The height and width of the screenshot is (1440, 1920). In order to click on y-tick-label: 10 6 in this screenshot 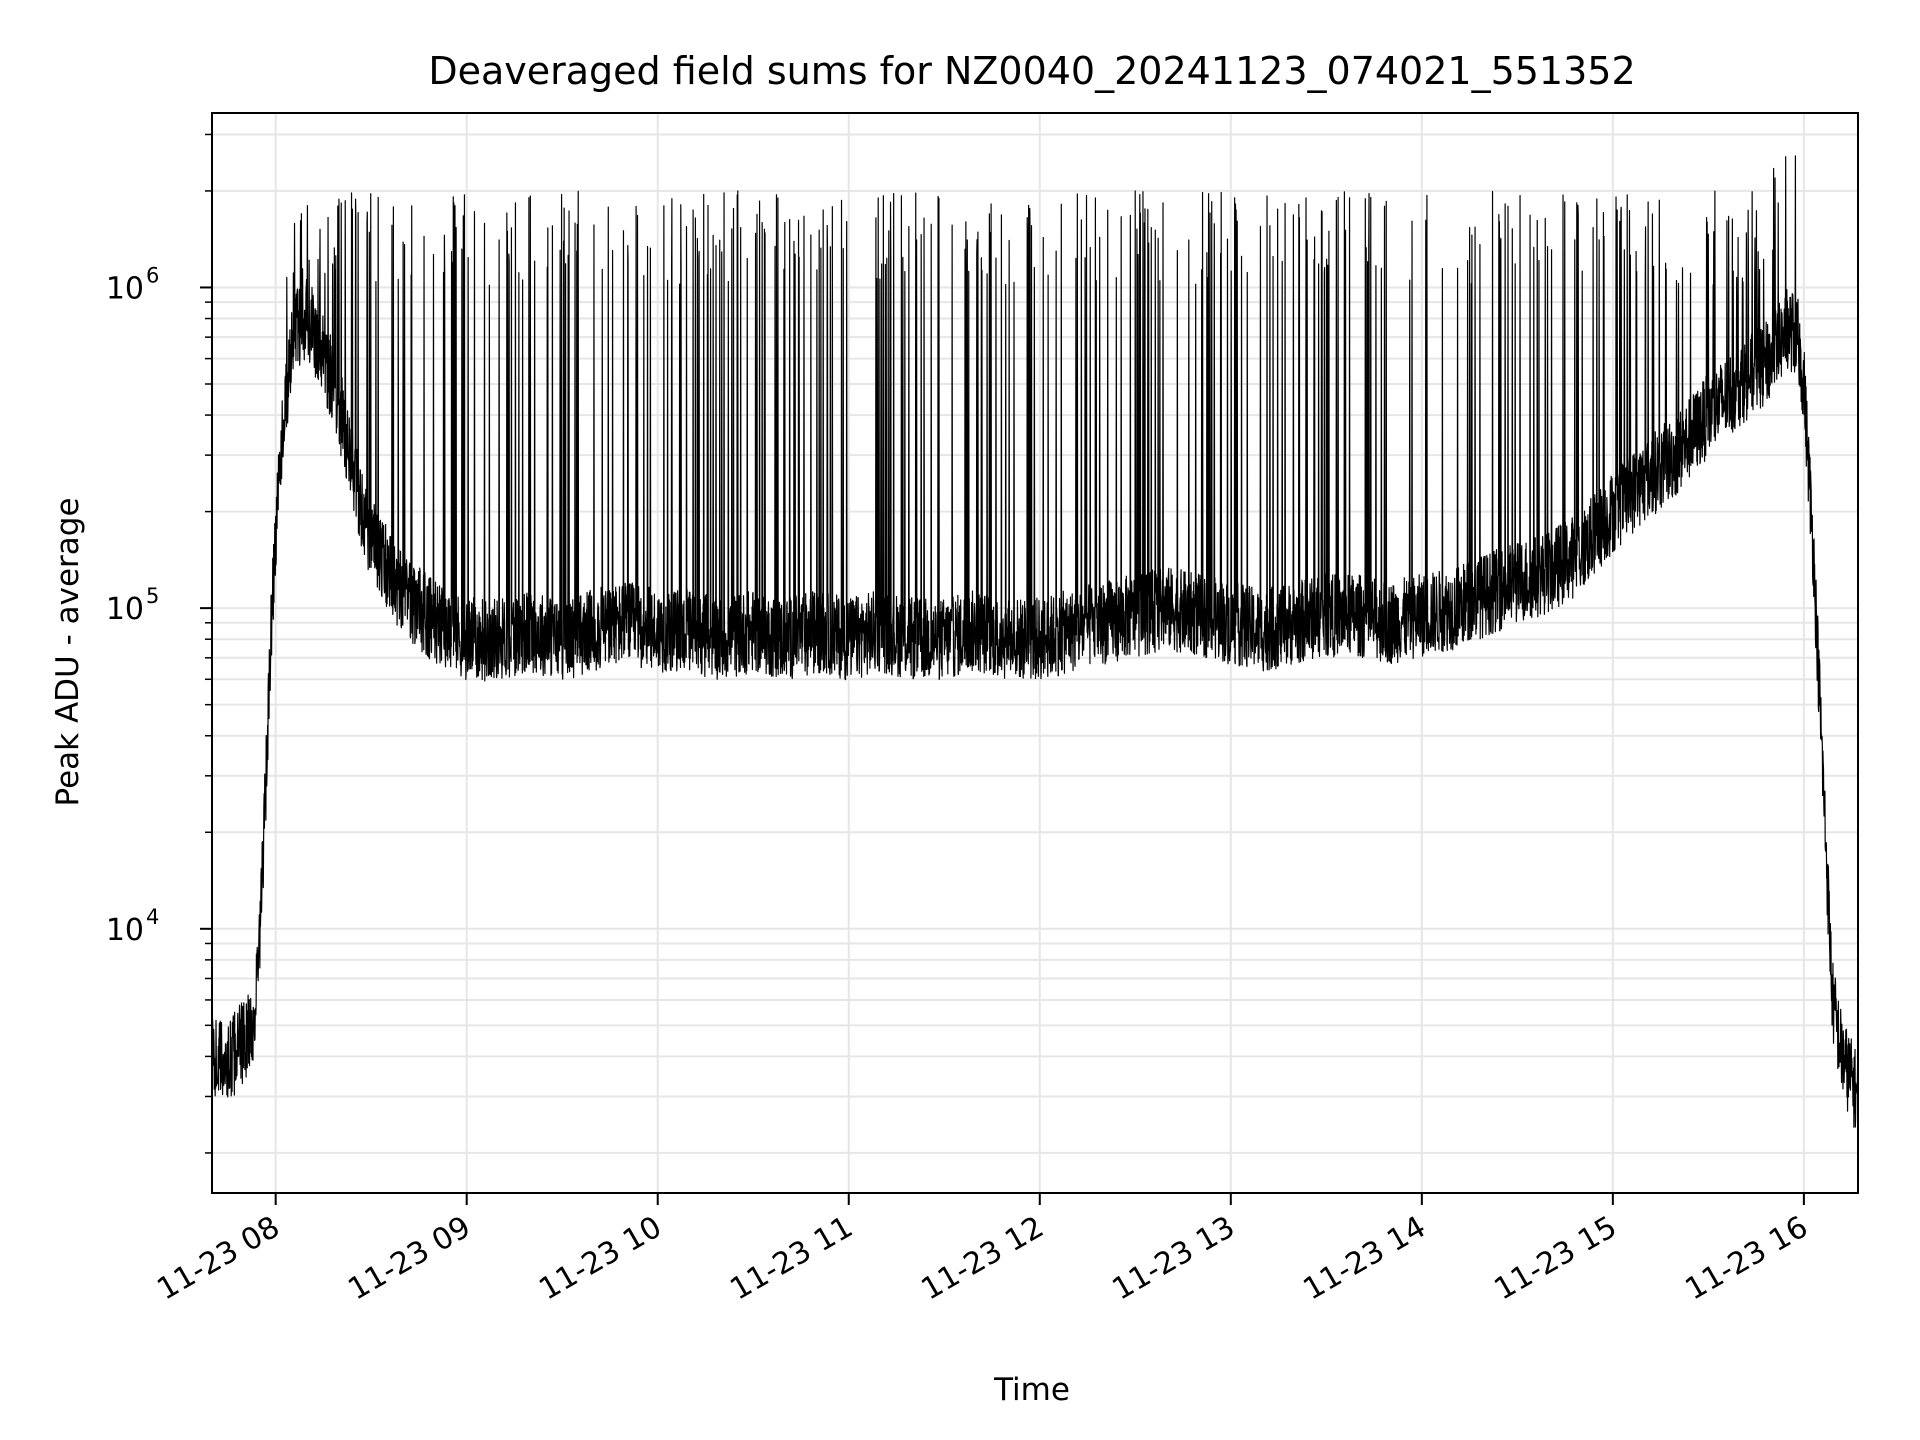, I will do `click(133, 284)`.